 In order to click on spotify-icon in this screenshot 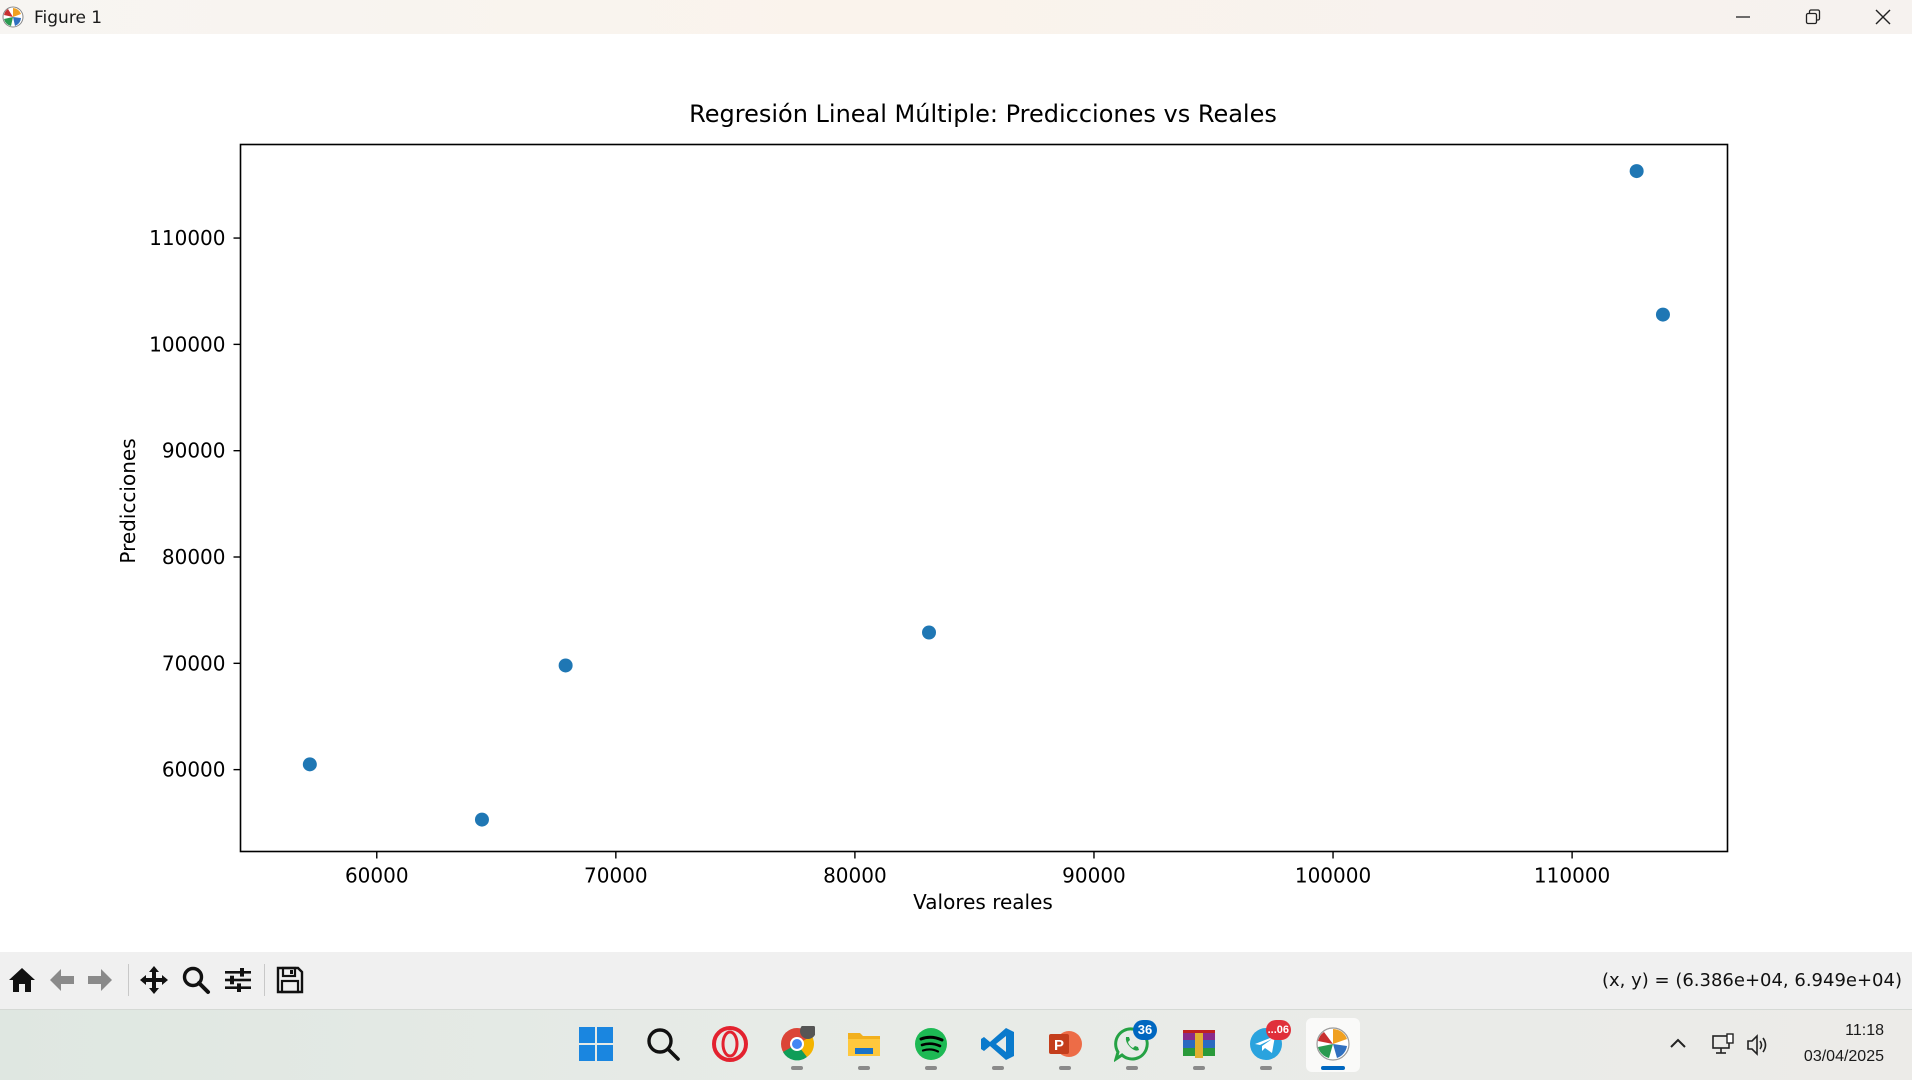, I will do `click(931, 1044)`.